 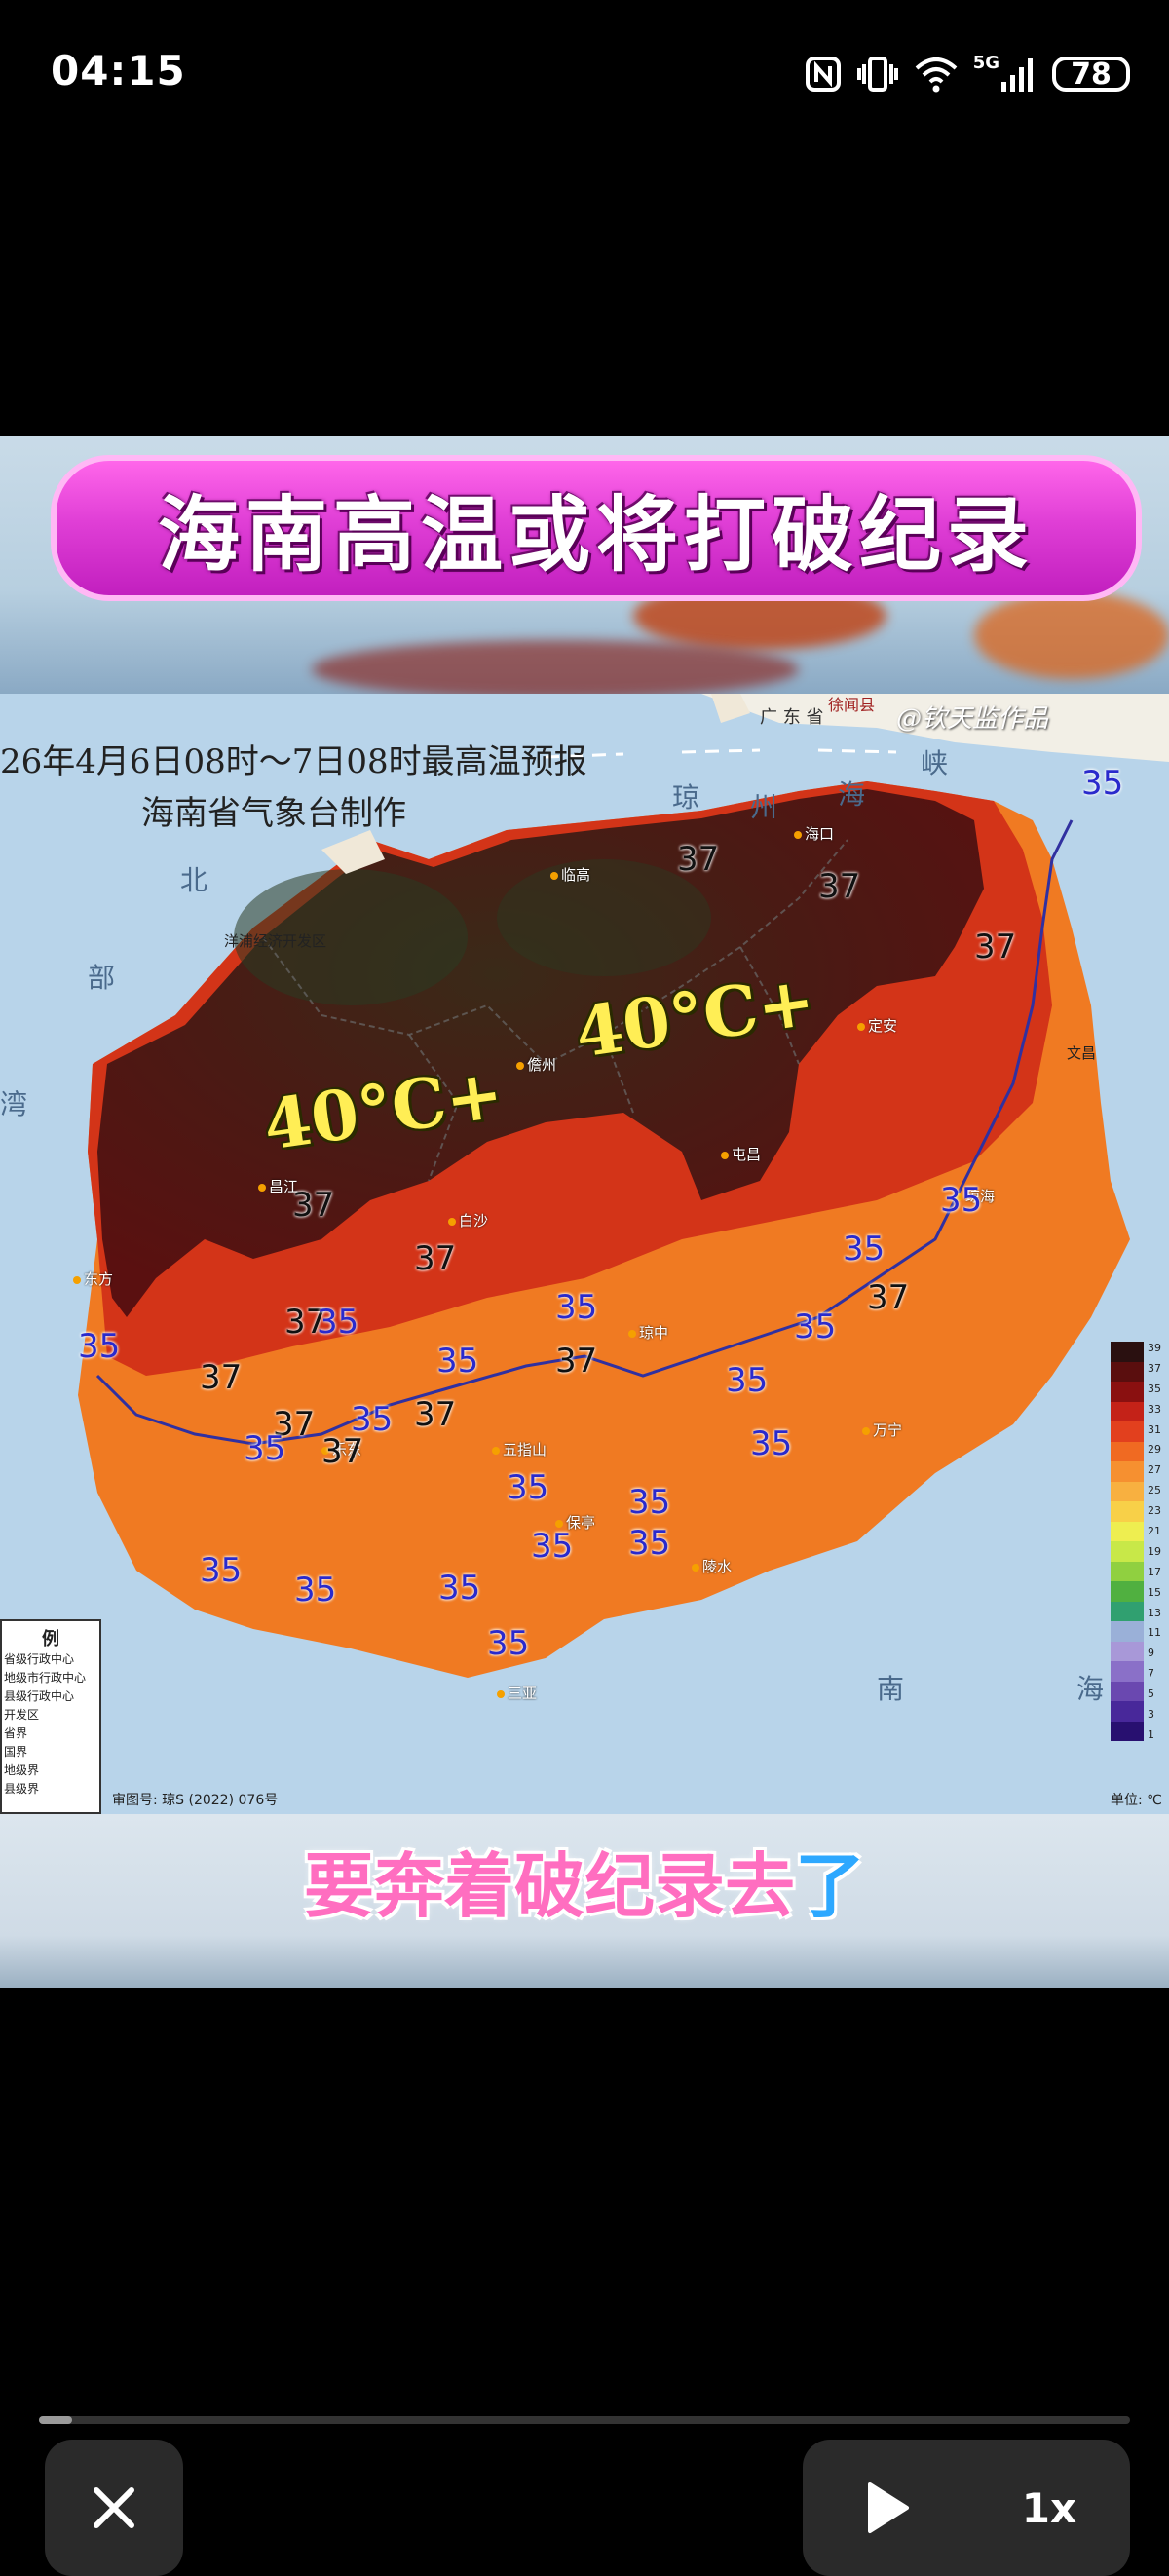 I want to click on sea-label: 南, so click(x=891, y=1689).